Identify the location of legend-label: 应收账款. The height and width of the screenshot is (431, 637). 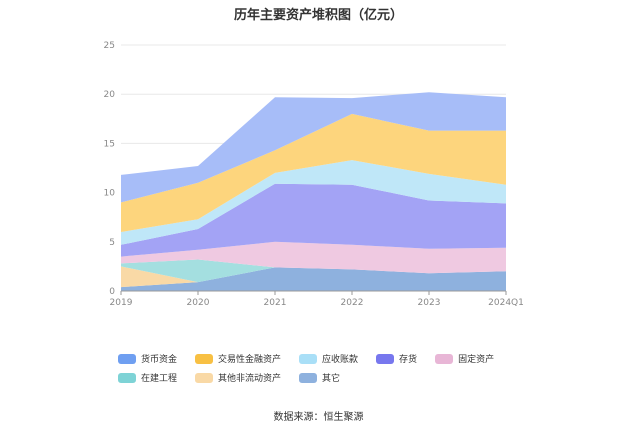
(340, 360).